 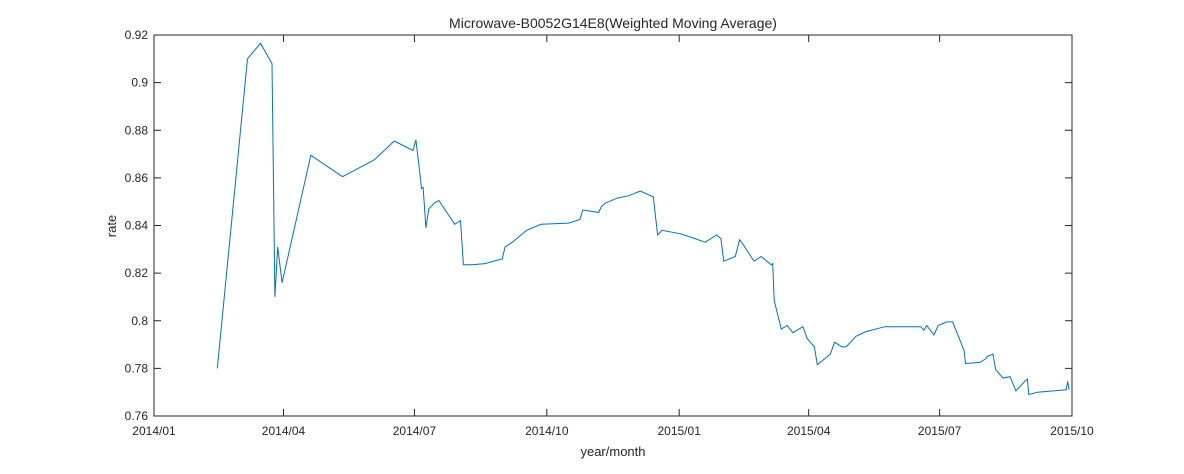 What do you see at coordinates (111, 226) in the screenshot?
I see `y-axis-label: rate` at bounding box center [111, 226].